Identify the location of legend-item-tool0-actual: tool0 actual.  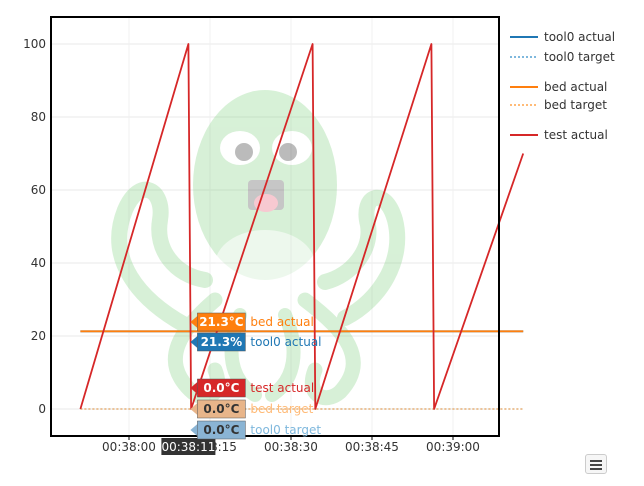
(579, 37).